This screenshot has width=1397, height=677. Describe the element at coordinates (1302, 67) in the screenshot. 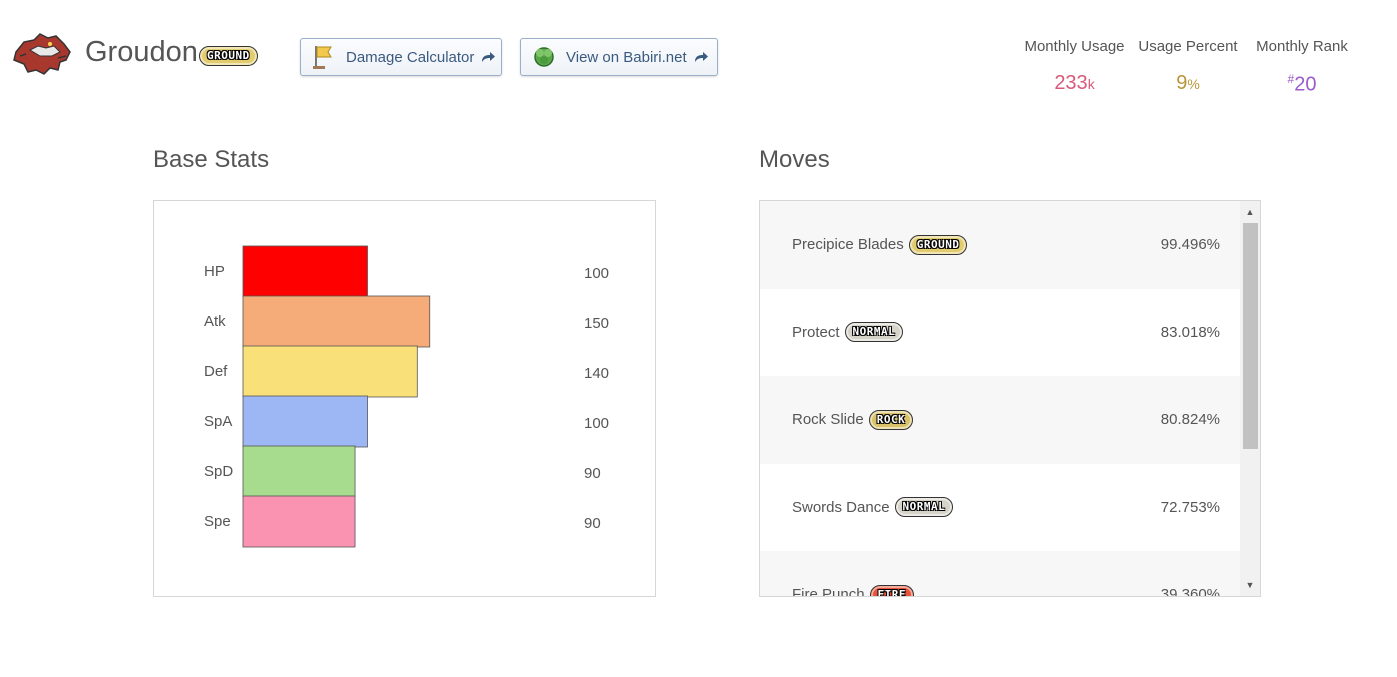

I see `monthly-rank-stat: Monthly Rank #20` at that location.